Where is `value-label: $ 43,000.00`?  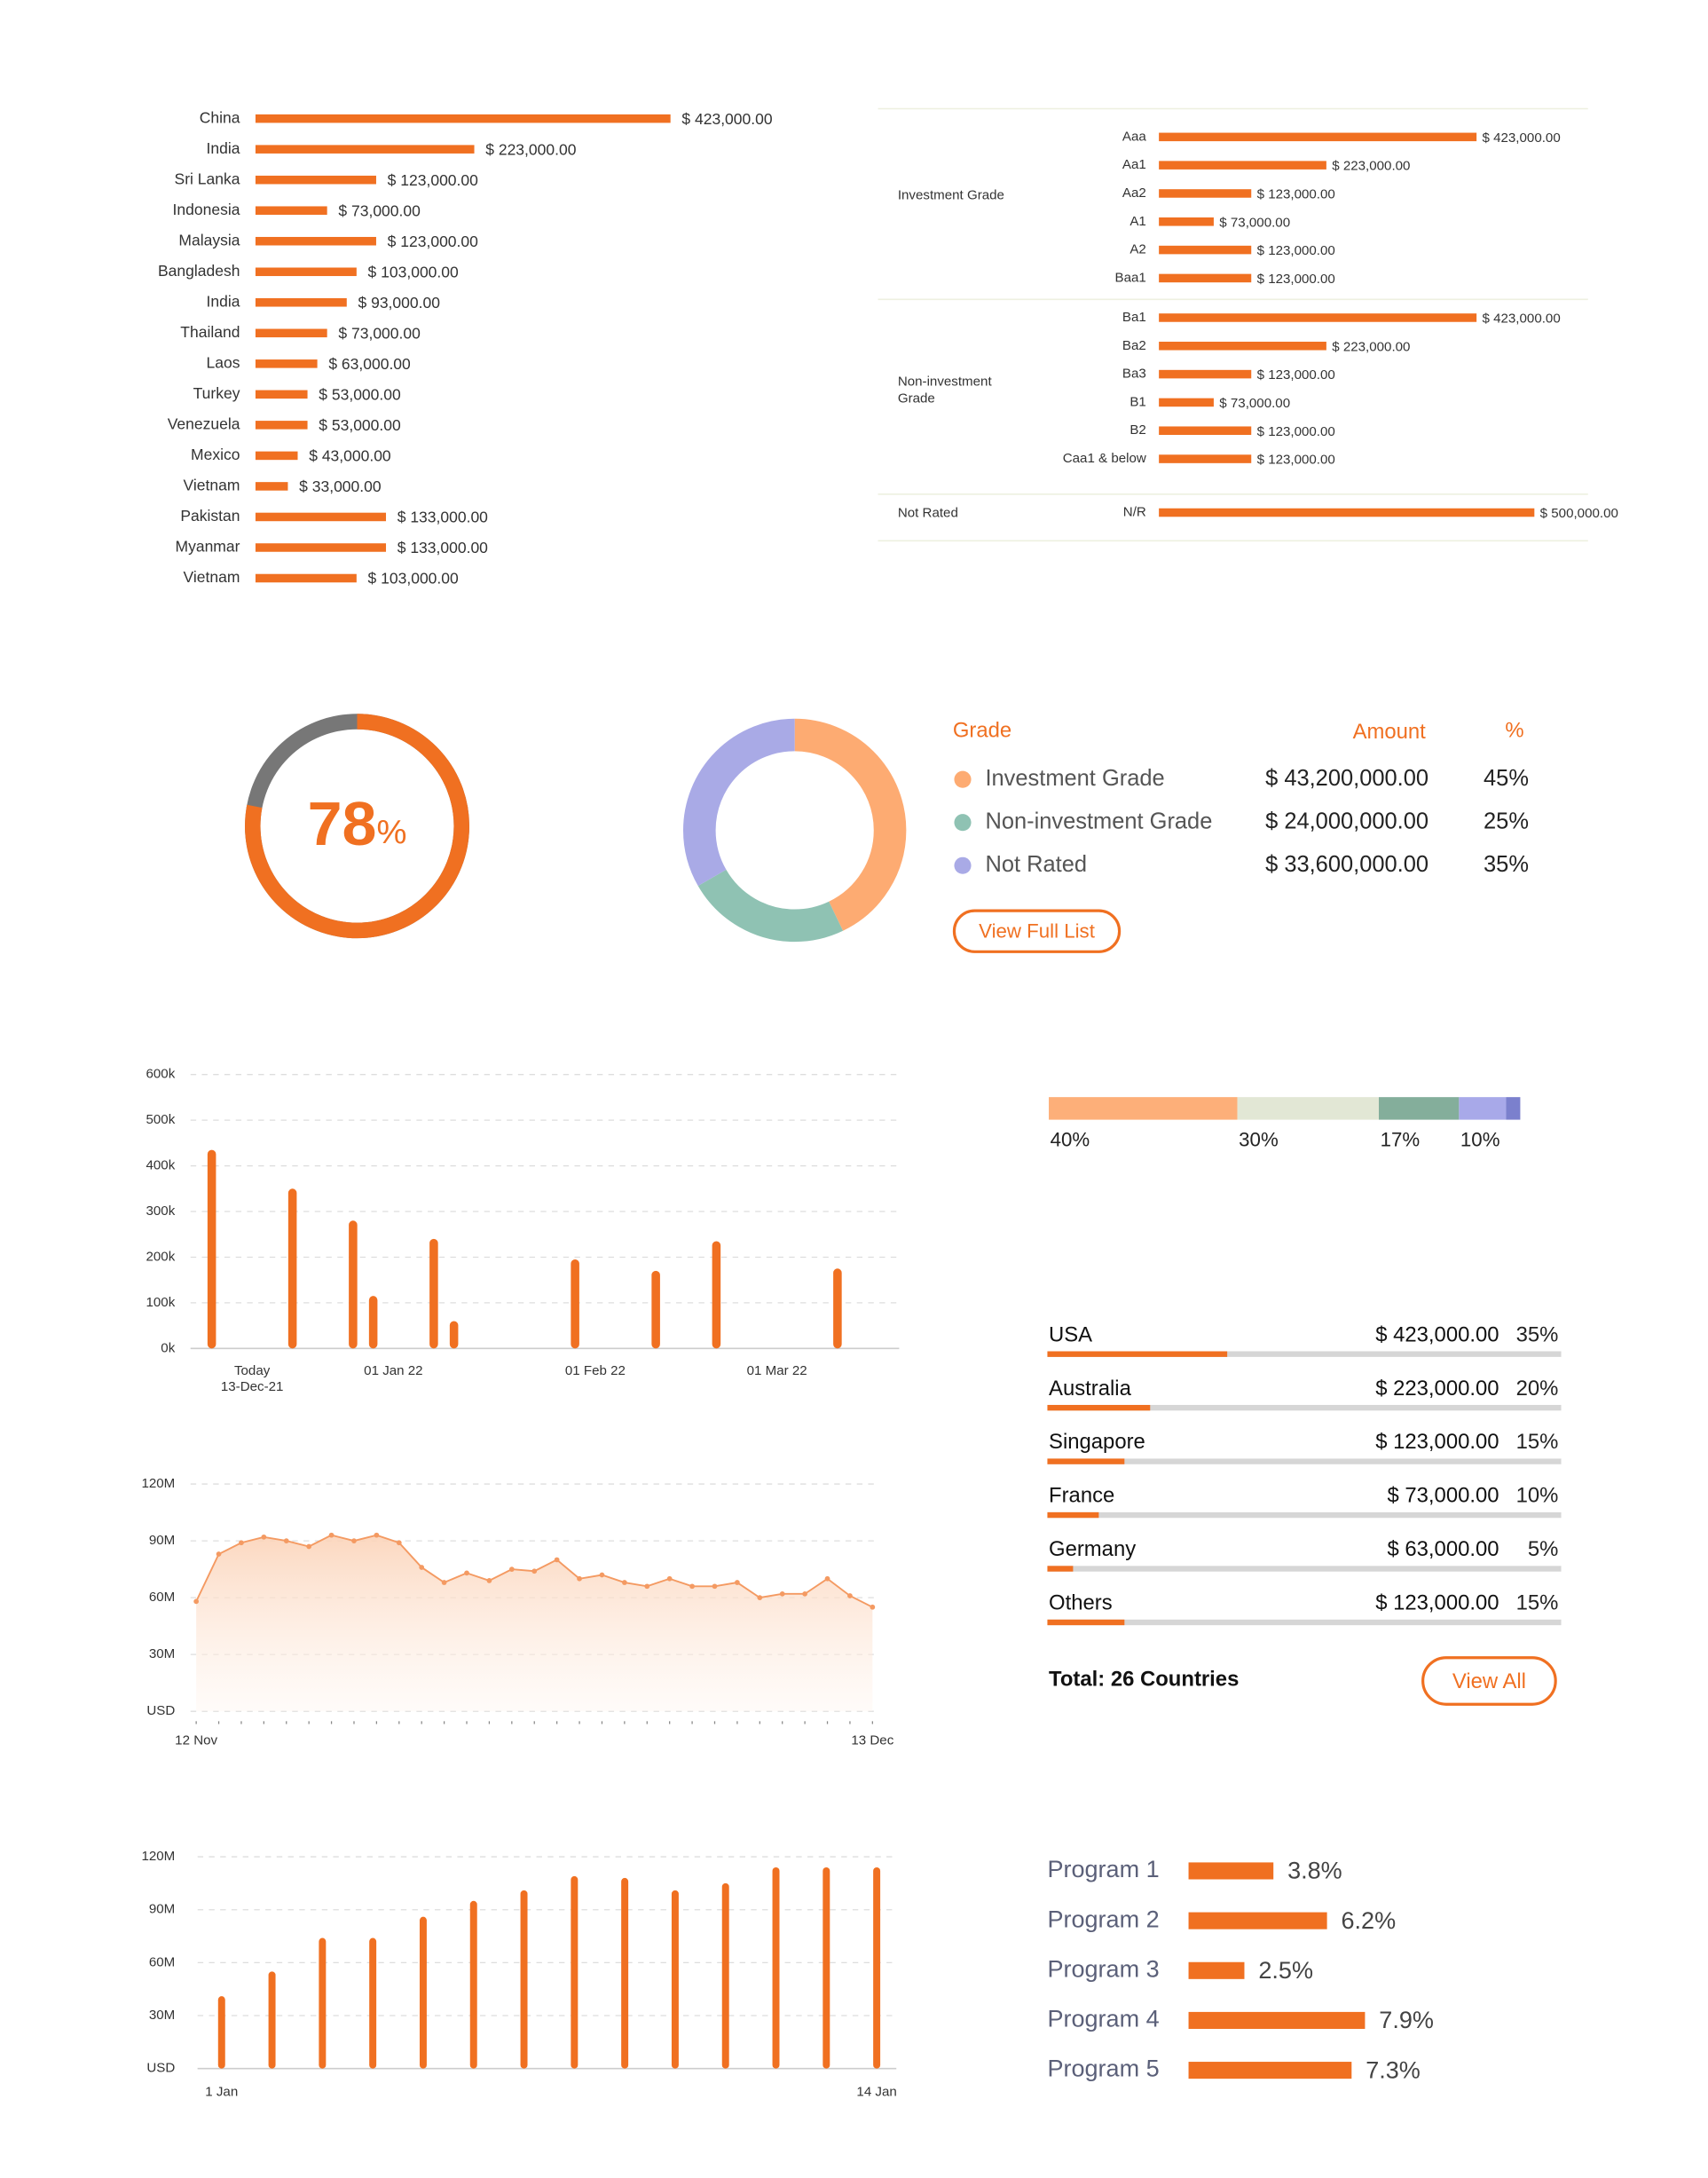
value-label: $ 43,000.00 is located at coordinates (350, 456).